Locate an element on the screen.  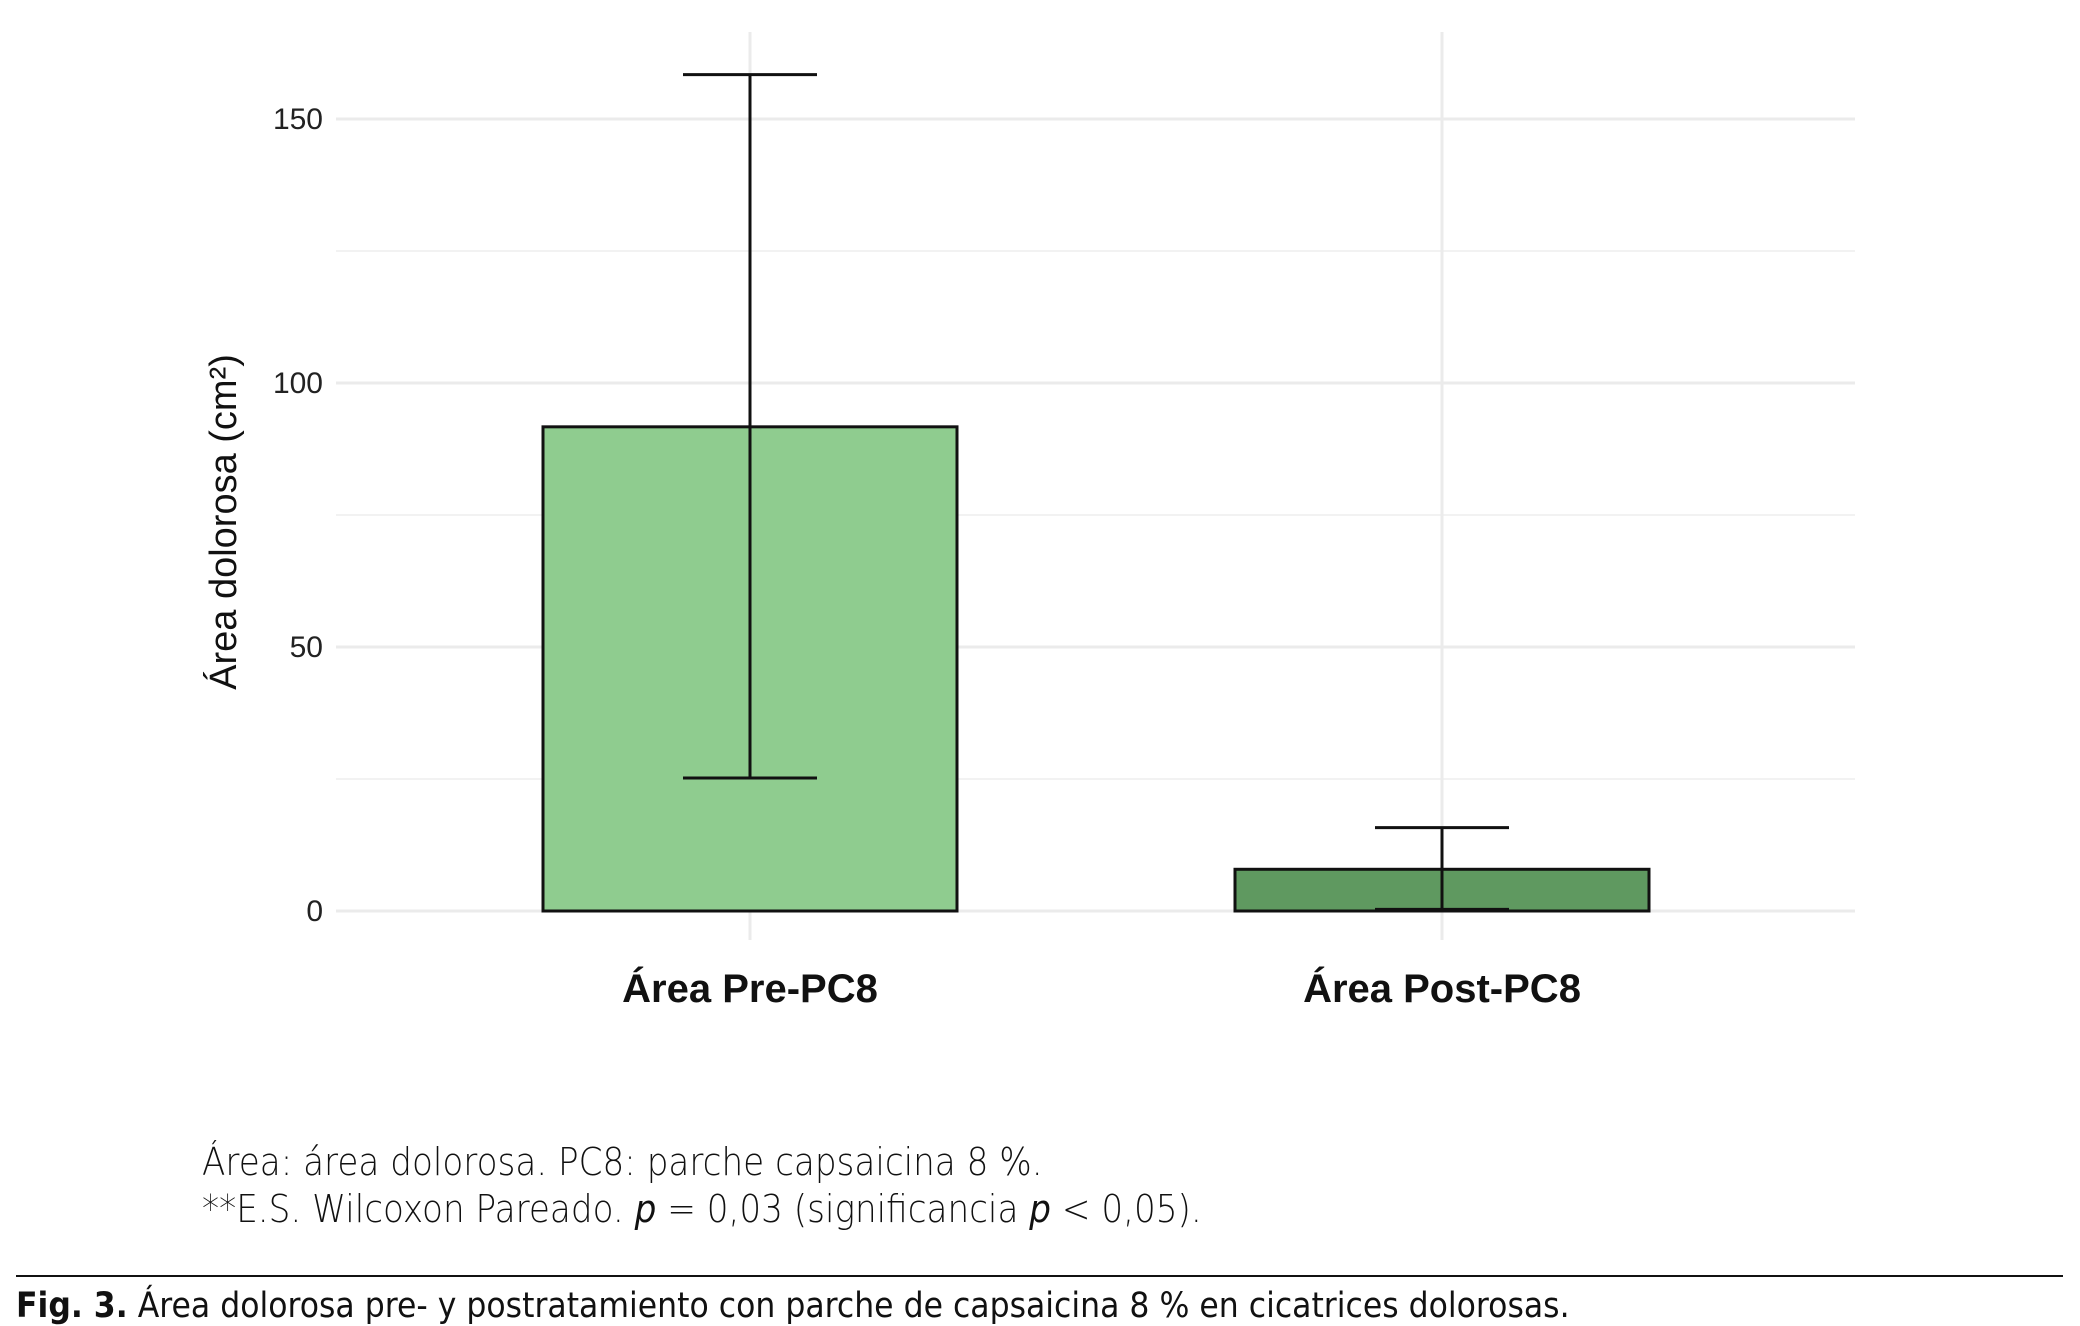
y-tick-label: 100 is located at coordinates (298, 383).